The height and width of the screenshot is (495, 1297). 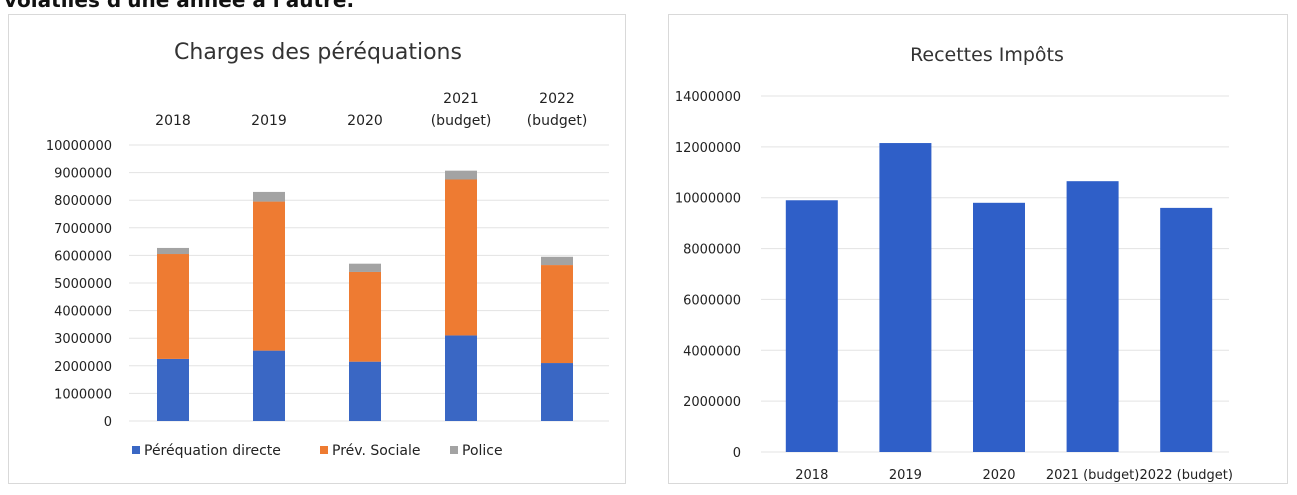 I want to click on category-label: 2021, so click(x=461, y=99).